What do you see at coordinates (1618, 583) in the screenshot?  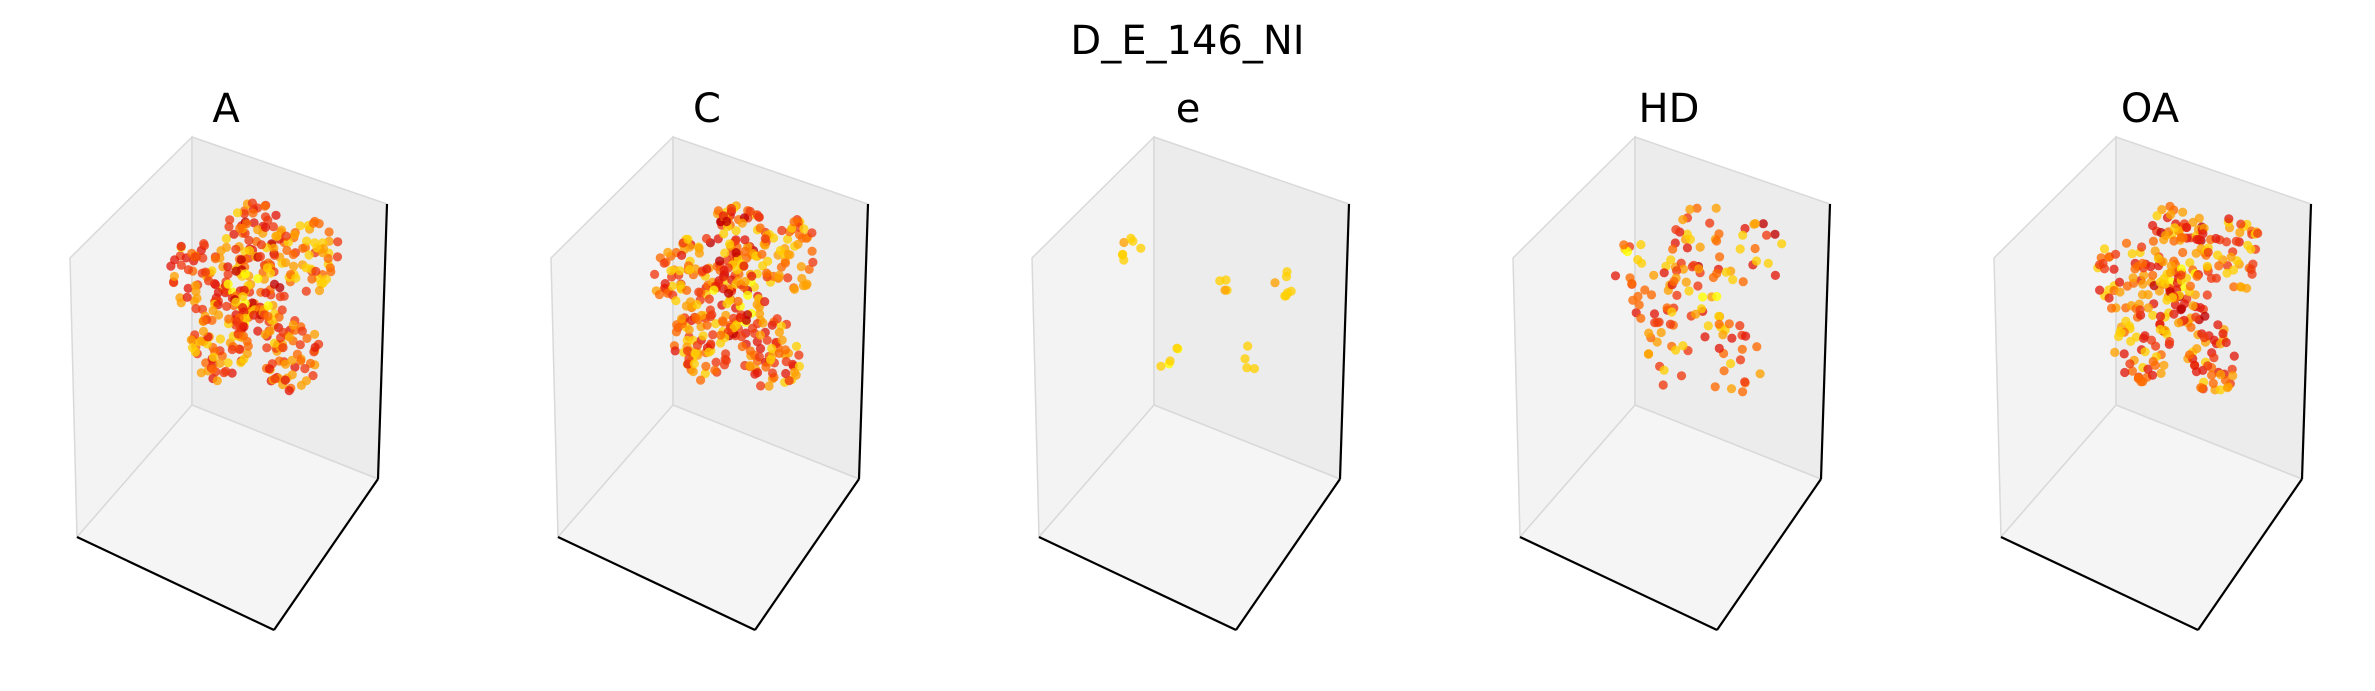 I see `x-axis-line` at bounding box center [1618, 583].